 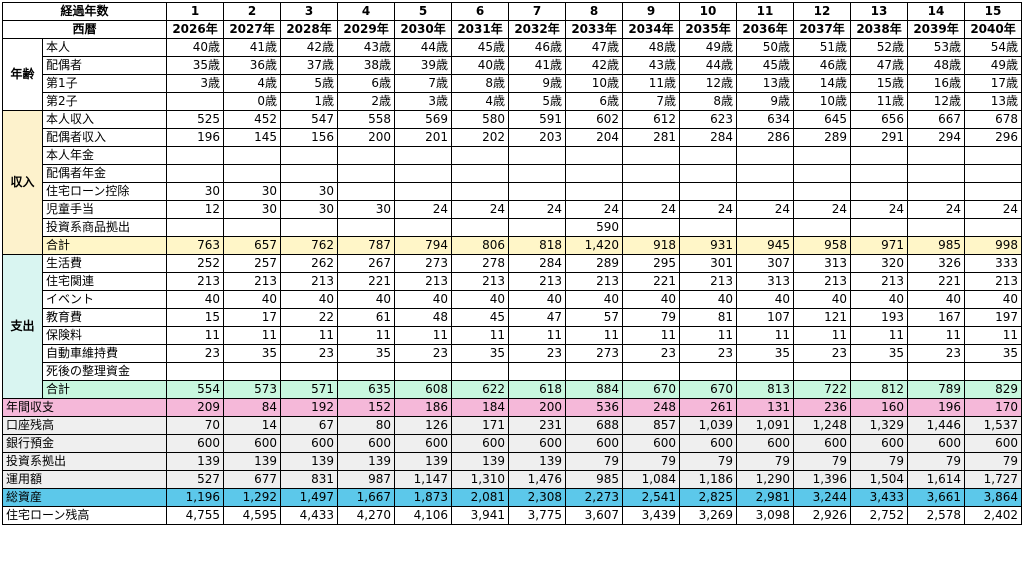 I want to click on value-cell: 54歳, so click(x=993, y=47).